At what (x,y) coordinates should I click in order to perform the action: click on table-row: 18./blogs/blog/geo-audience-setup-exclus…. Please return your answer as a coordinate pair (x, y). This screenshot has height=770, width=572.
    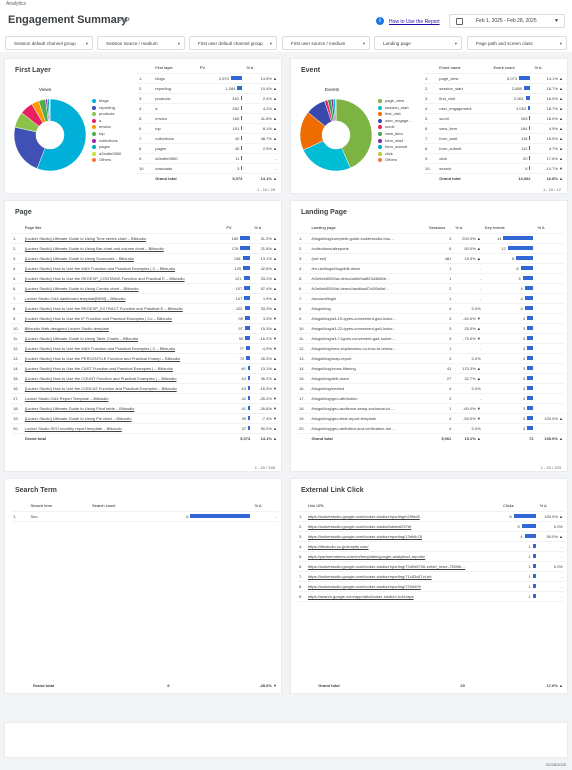
    Looking at the image, I should click on (431, 408).